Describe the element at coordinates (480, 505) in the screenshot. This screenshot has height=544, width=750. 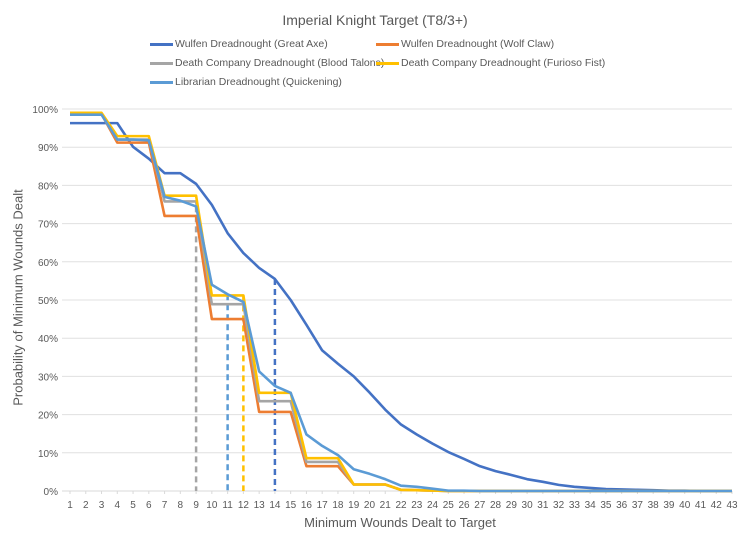
I see `x-tick-label: 27` at that location.